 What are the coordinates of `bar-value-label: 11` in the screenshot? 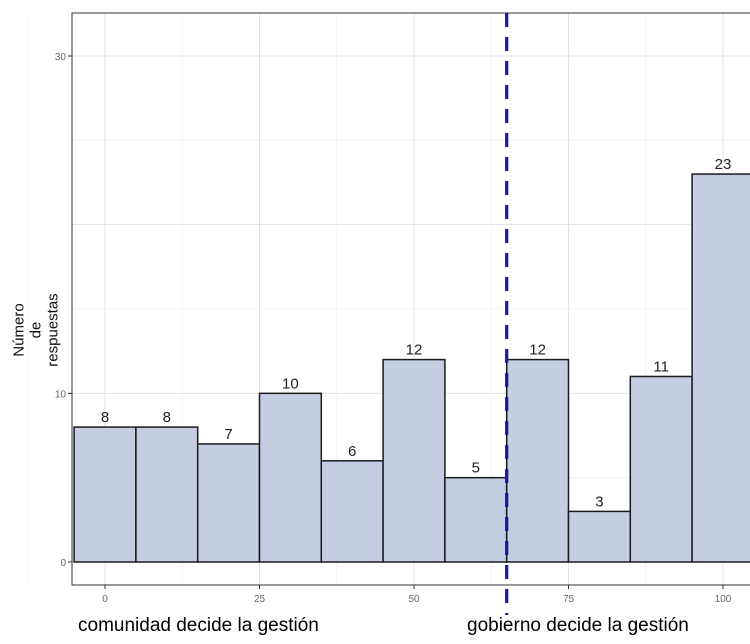 It's located at (661, 366).